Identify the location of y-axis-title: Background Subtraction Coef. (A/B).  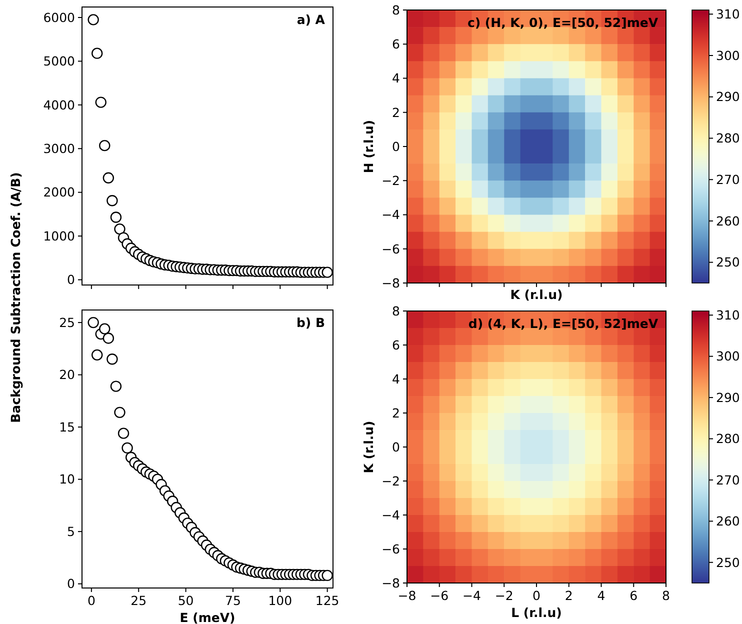
(15, 297).